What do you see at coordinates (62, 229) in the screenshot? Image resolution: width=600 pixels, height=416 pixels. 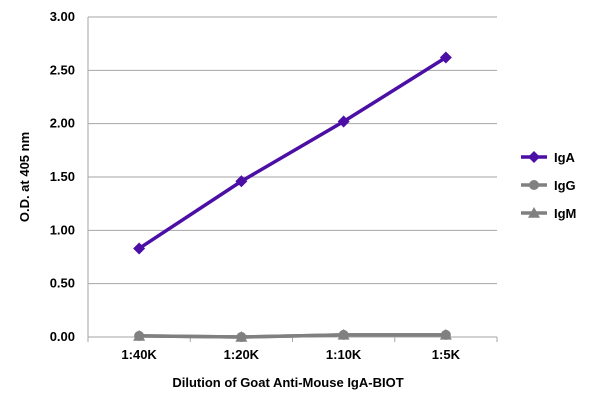 I see `y-tick-label: 1.00` at bounding box center [62, 229].